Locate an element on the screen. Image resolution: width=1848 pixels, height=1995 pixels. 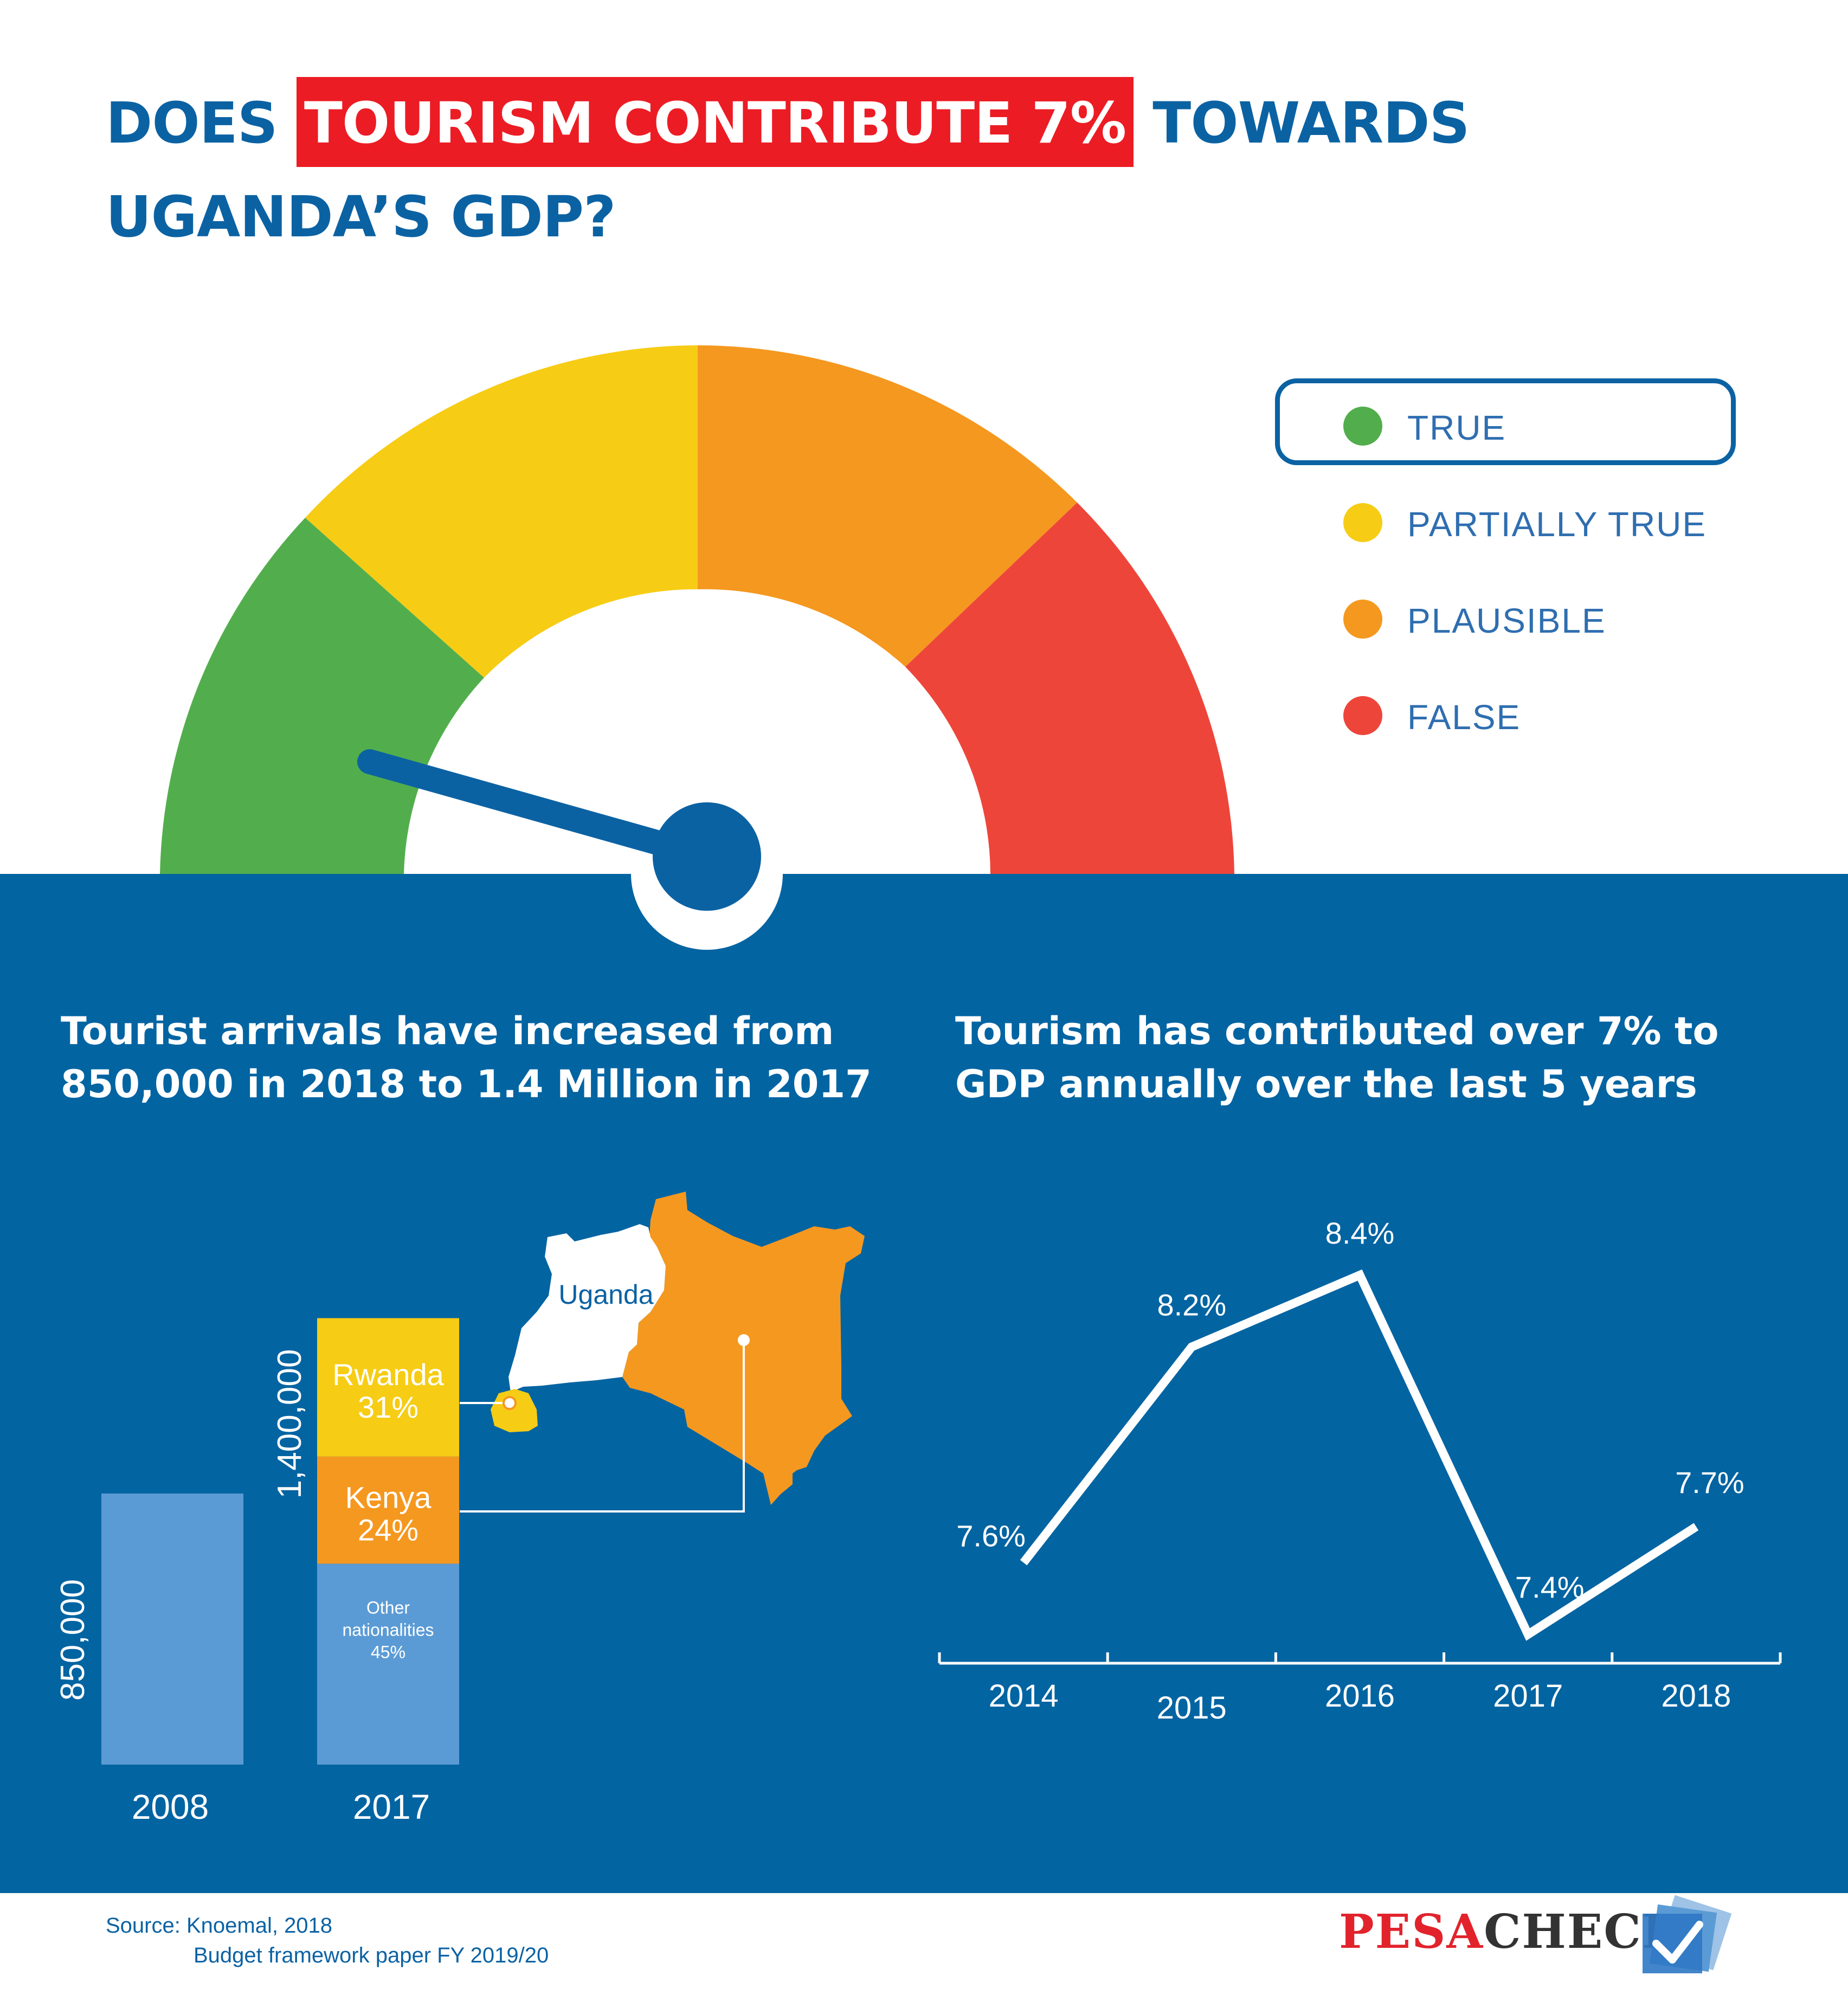
legend-label-partially-true: PARTIALLY TRUE is located at coordinates (1557, 524).